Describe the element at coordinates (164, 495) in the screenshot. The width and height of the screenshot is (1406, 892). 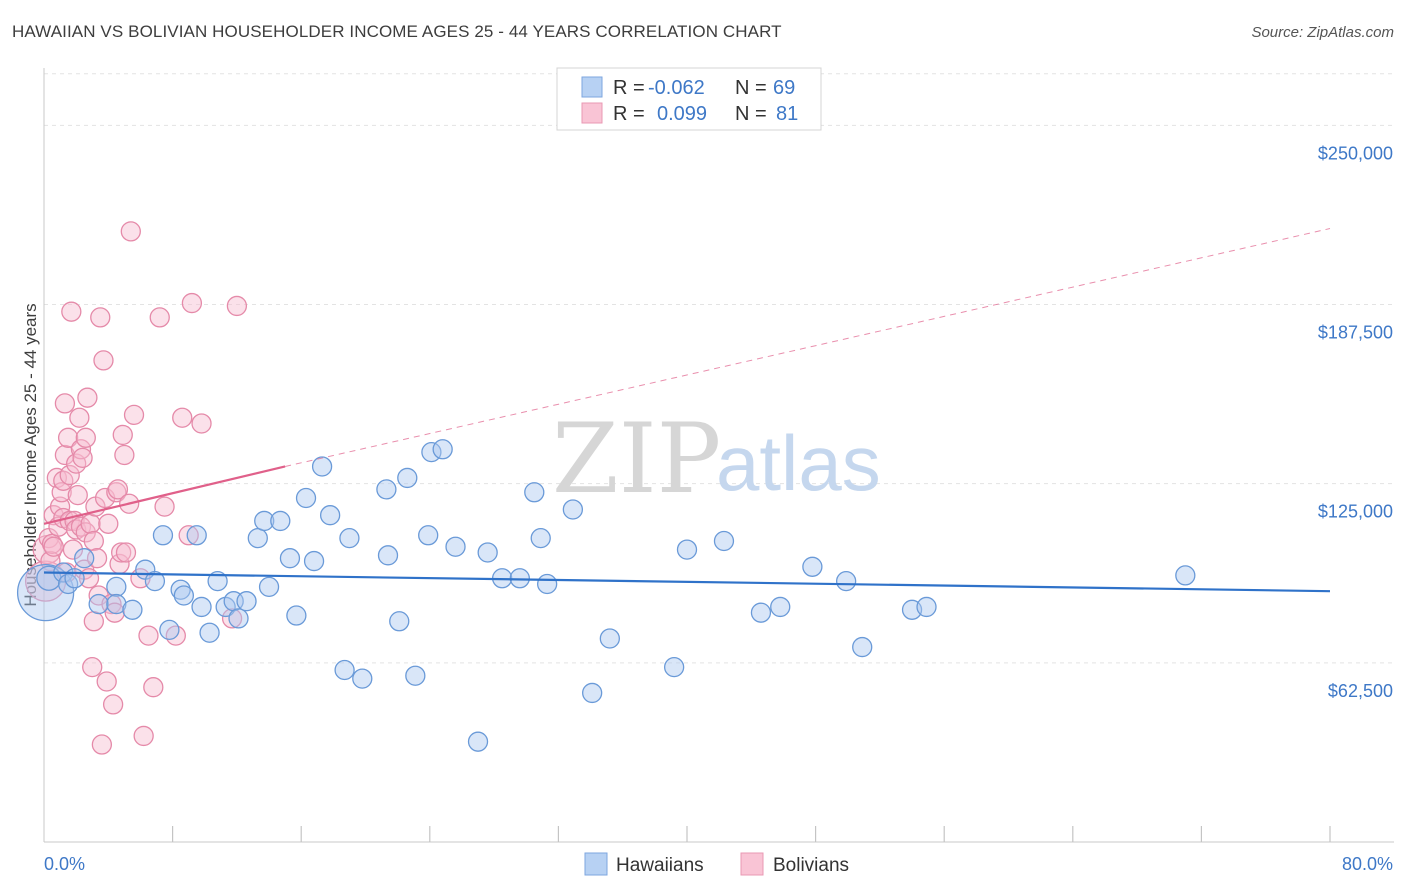
I see `bolivians-trend-line` at that location.